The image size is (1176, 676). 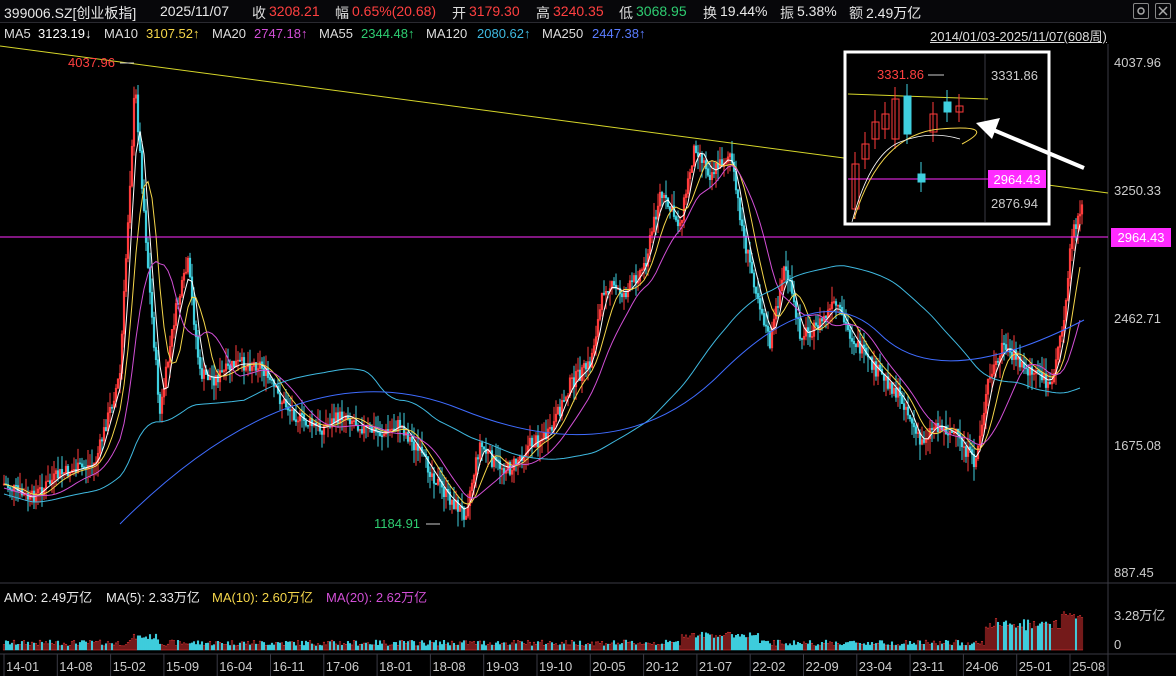 I want to click on open-value: 3179.30, so click(x=494, y=11).